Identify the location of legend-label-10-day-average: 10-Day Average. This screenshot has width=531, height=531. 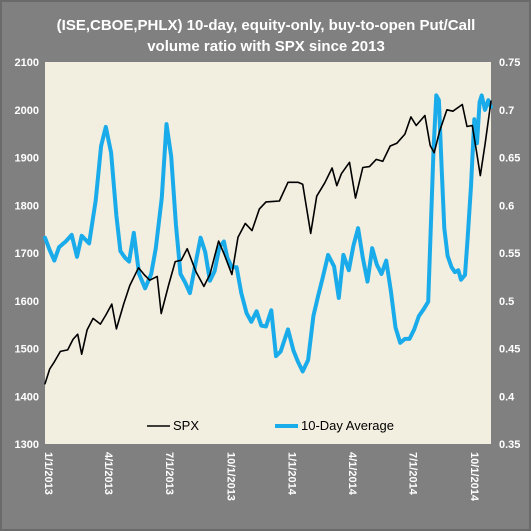
(347, 425).